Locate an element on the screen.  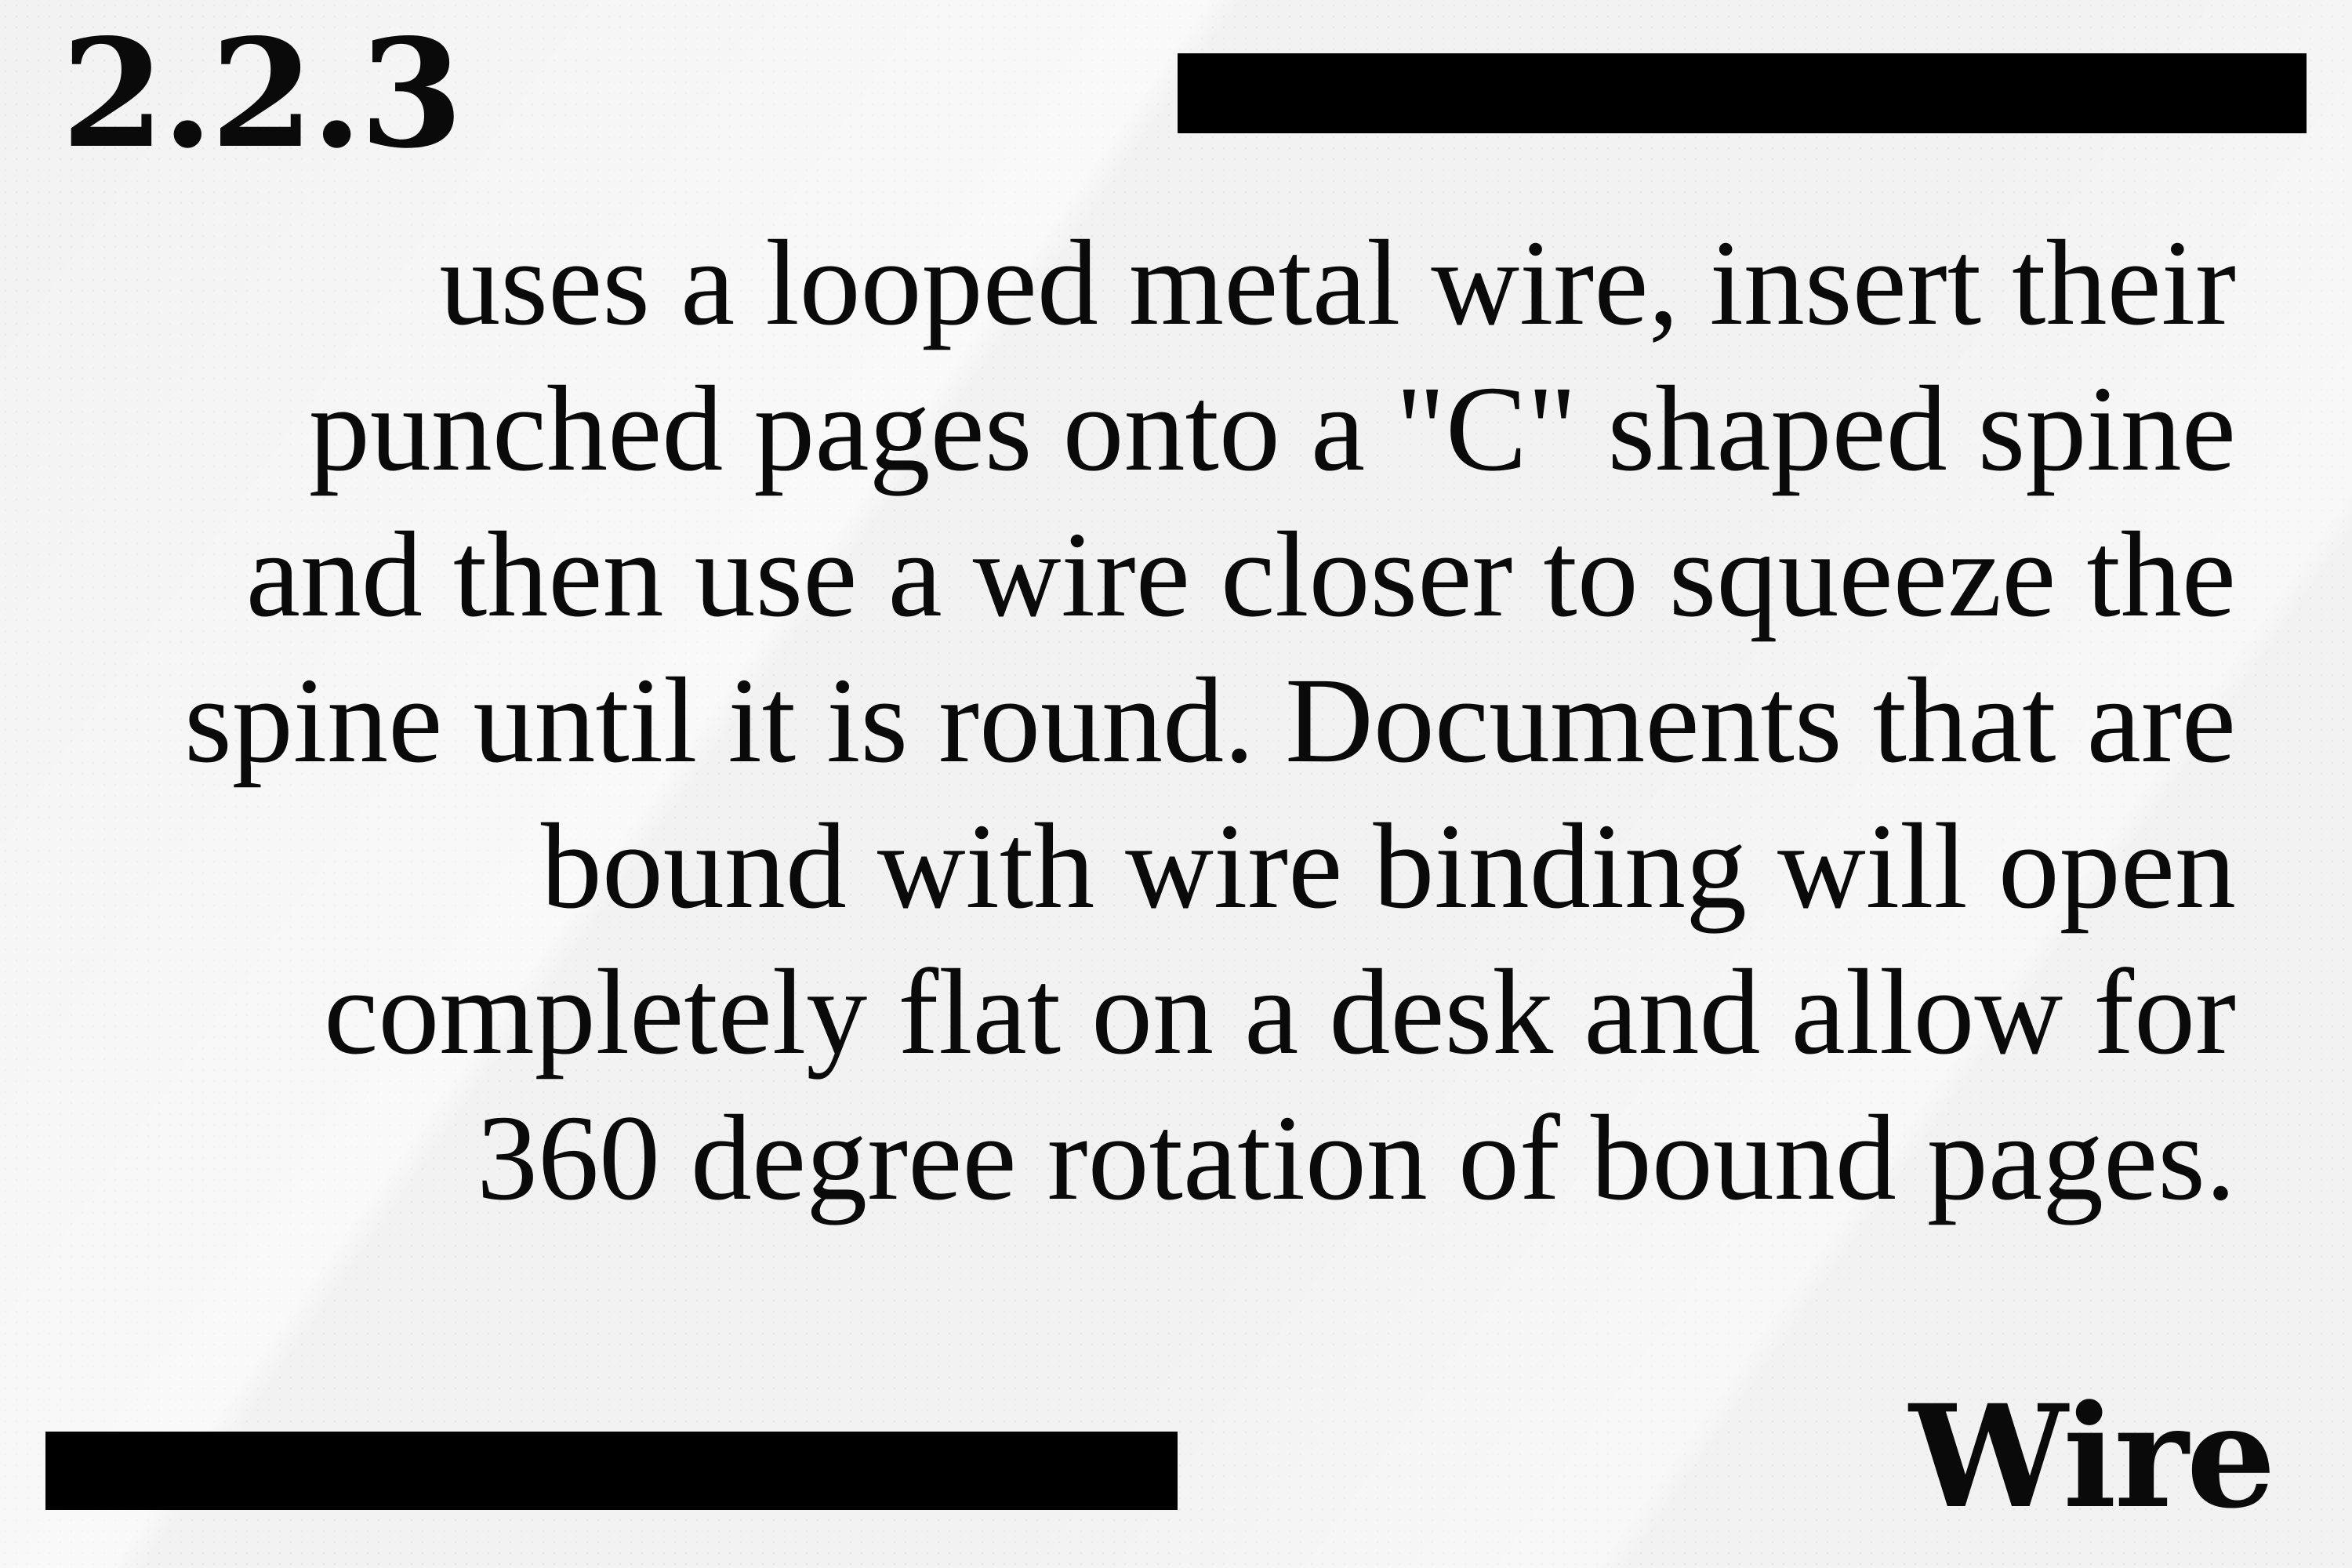
section-number: 2.2.3 is located at coordinates (262, 93).